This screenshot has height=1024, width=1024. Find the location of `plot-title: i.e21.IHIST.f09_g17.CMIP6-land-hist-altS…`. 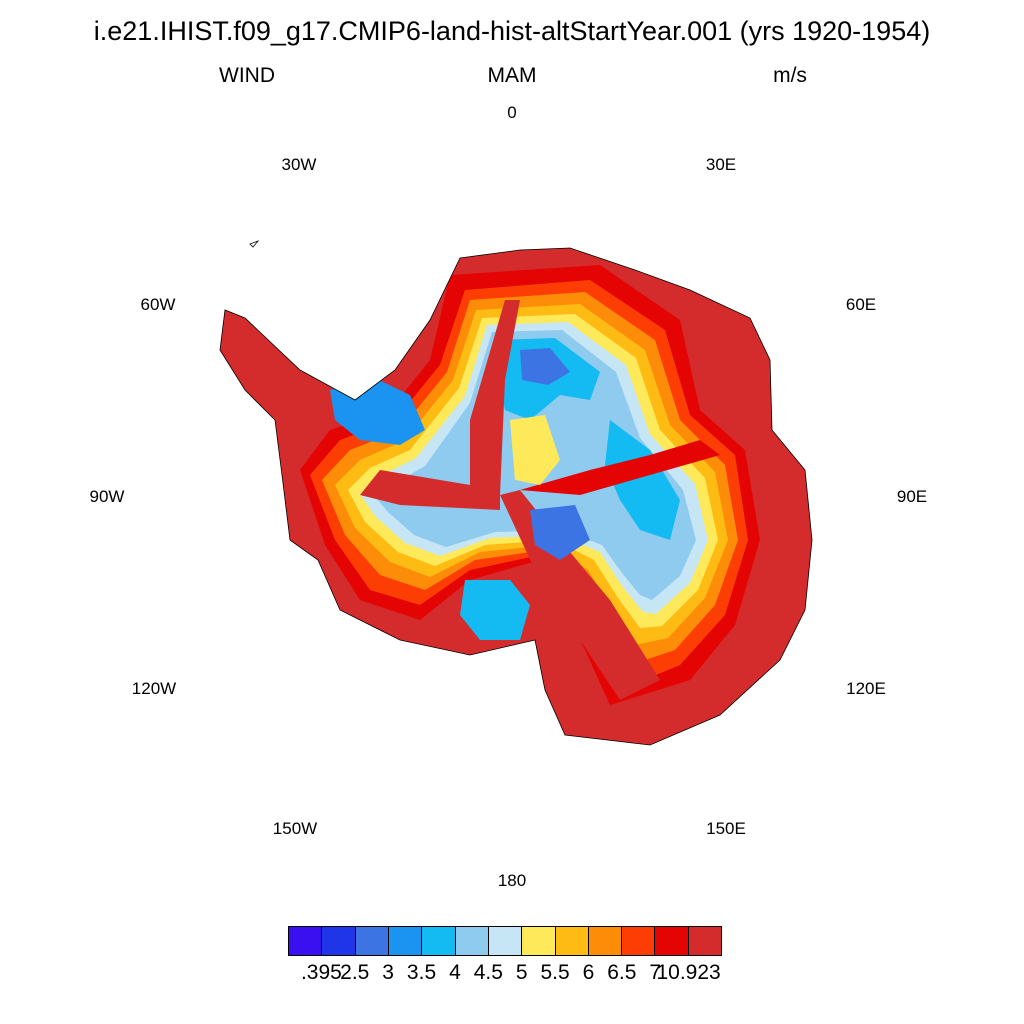

plot-title: i.e21.IHIST.f09_g17.CMIP6-land-hist-altS… is located at coordinates (512, 31).